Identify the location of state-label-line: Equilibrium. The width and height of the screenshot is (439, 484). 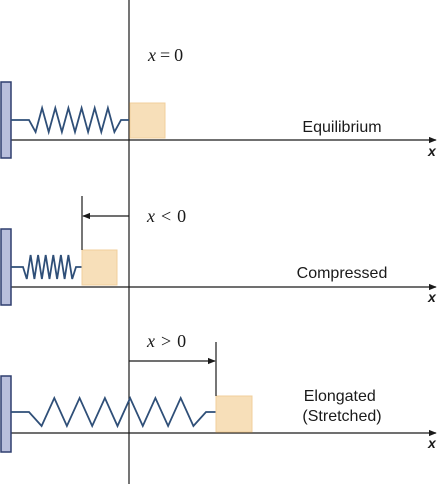
(341, 127).